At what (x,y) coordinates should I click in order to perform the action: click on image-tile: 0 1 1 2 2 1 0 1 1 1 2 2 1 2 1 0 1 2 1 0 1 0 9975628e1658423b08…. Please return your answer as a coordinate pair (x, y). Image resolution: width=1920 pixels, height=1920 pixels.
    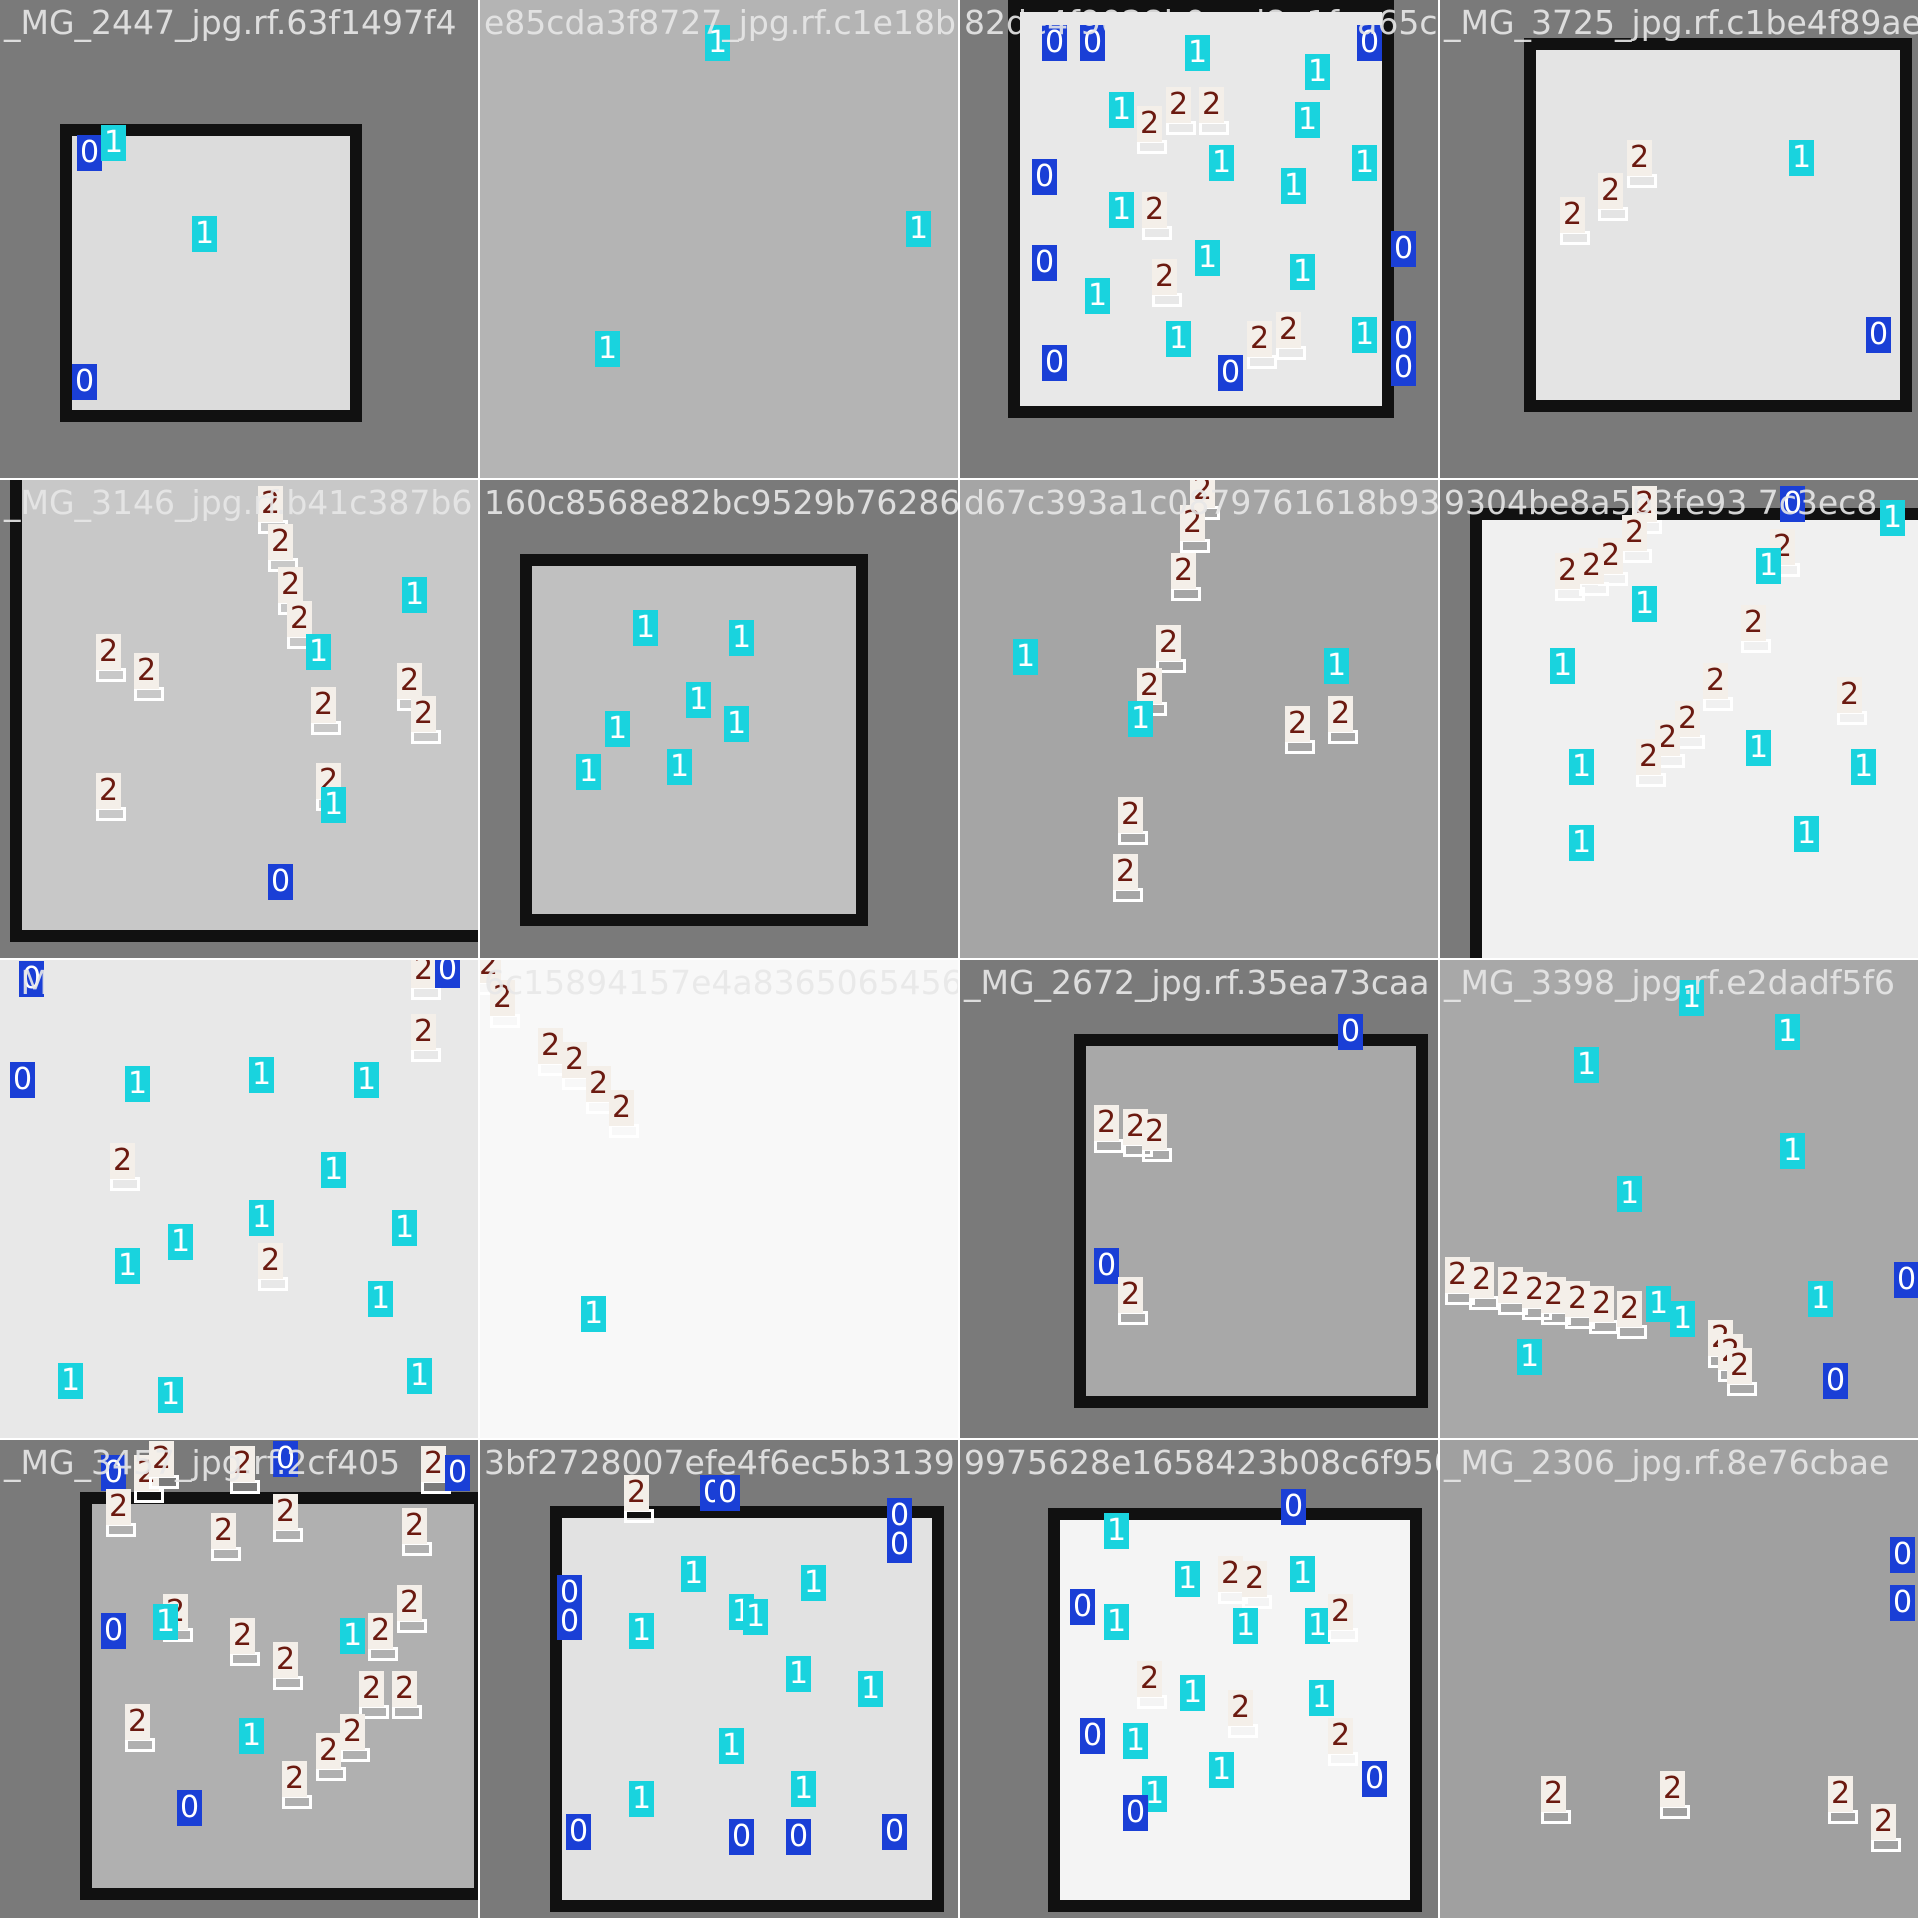
    Looking at the image, I should click on (1199, 1679).